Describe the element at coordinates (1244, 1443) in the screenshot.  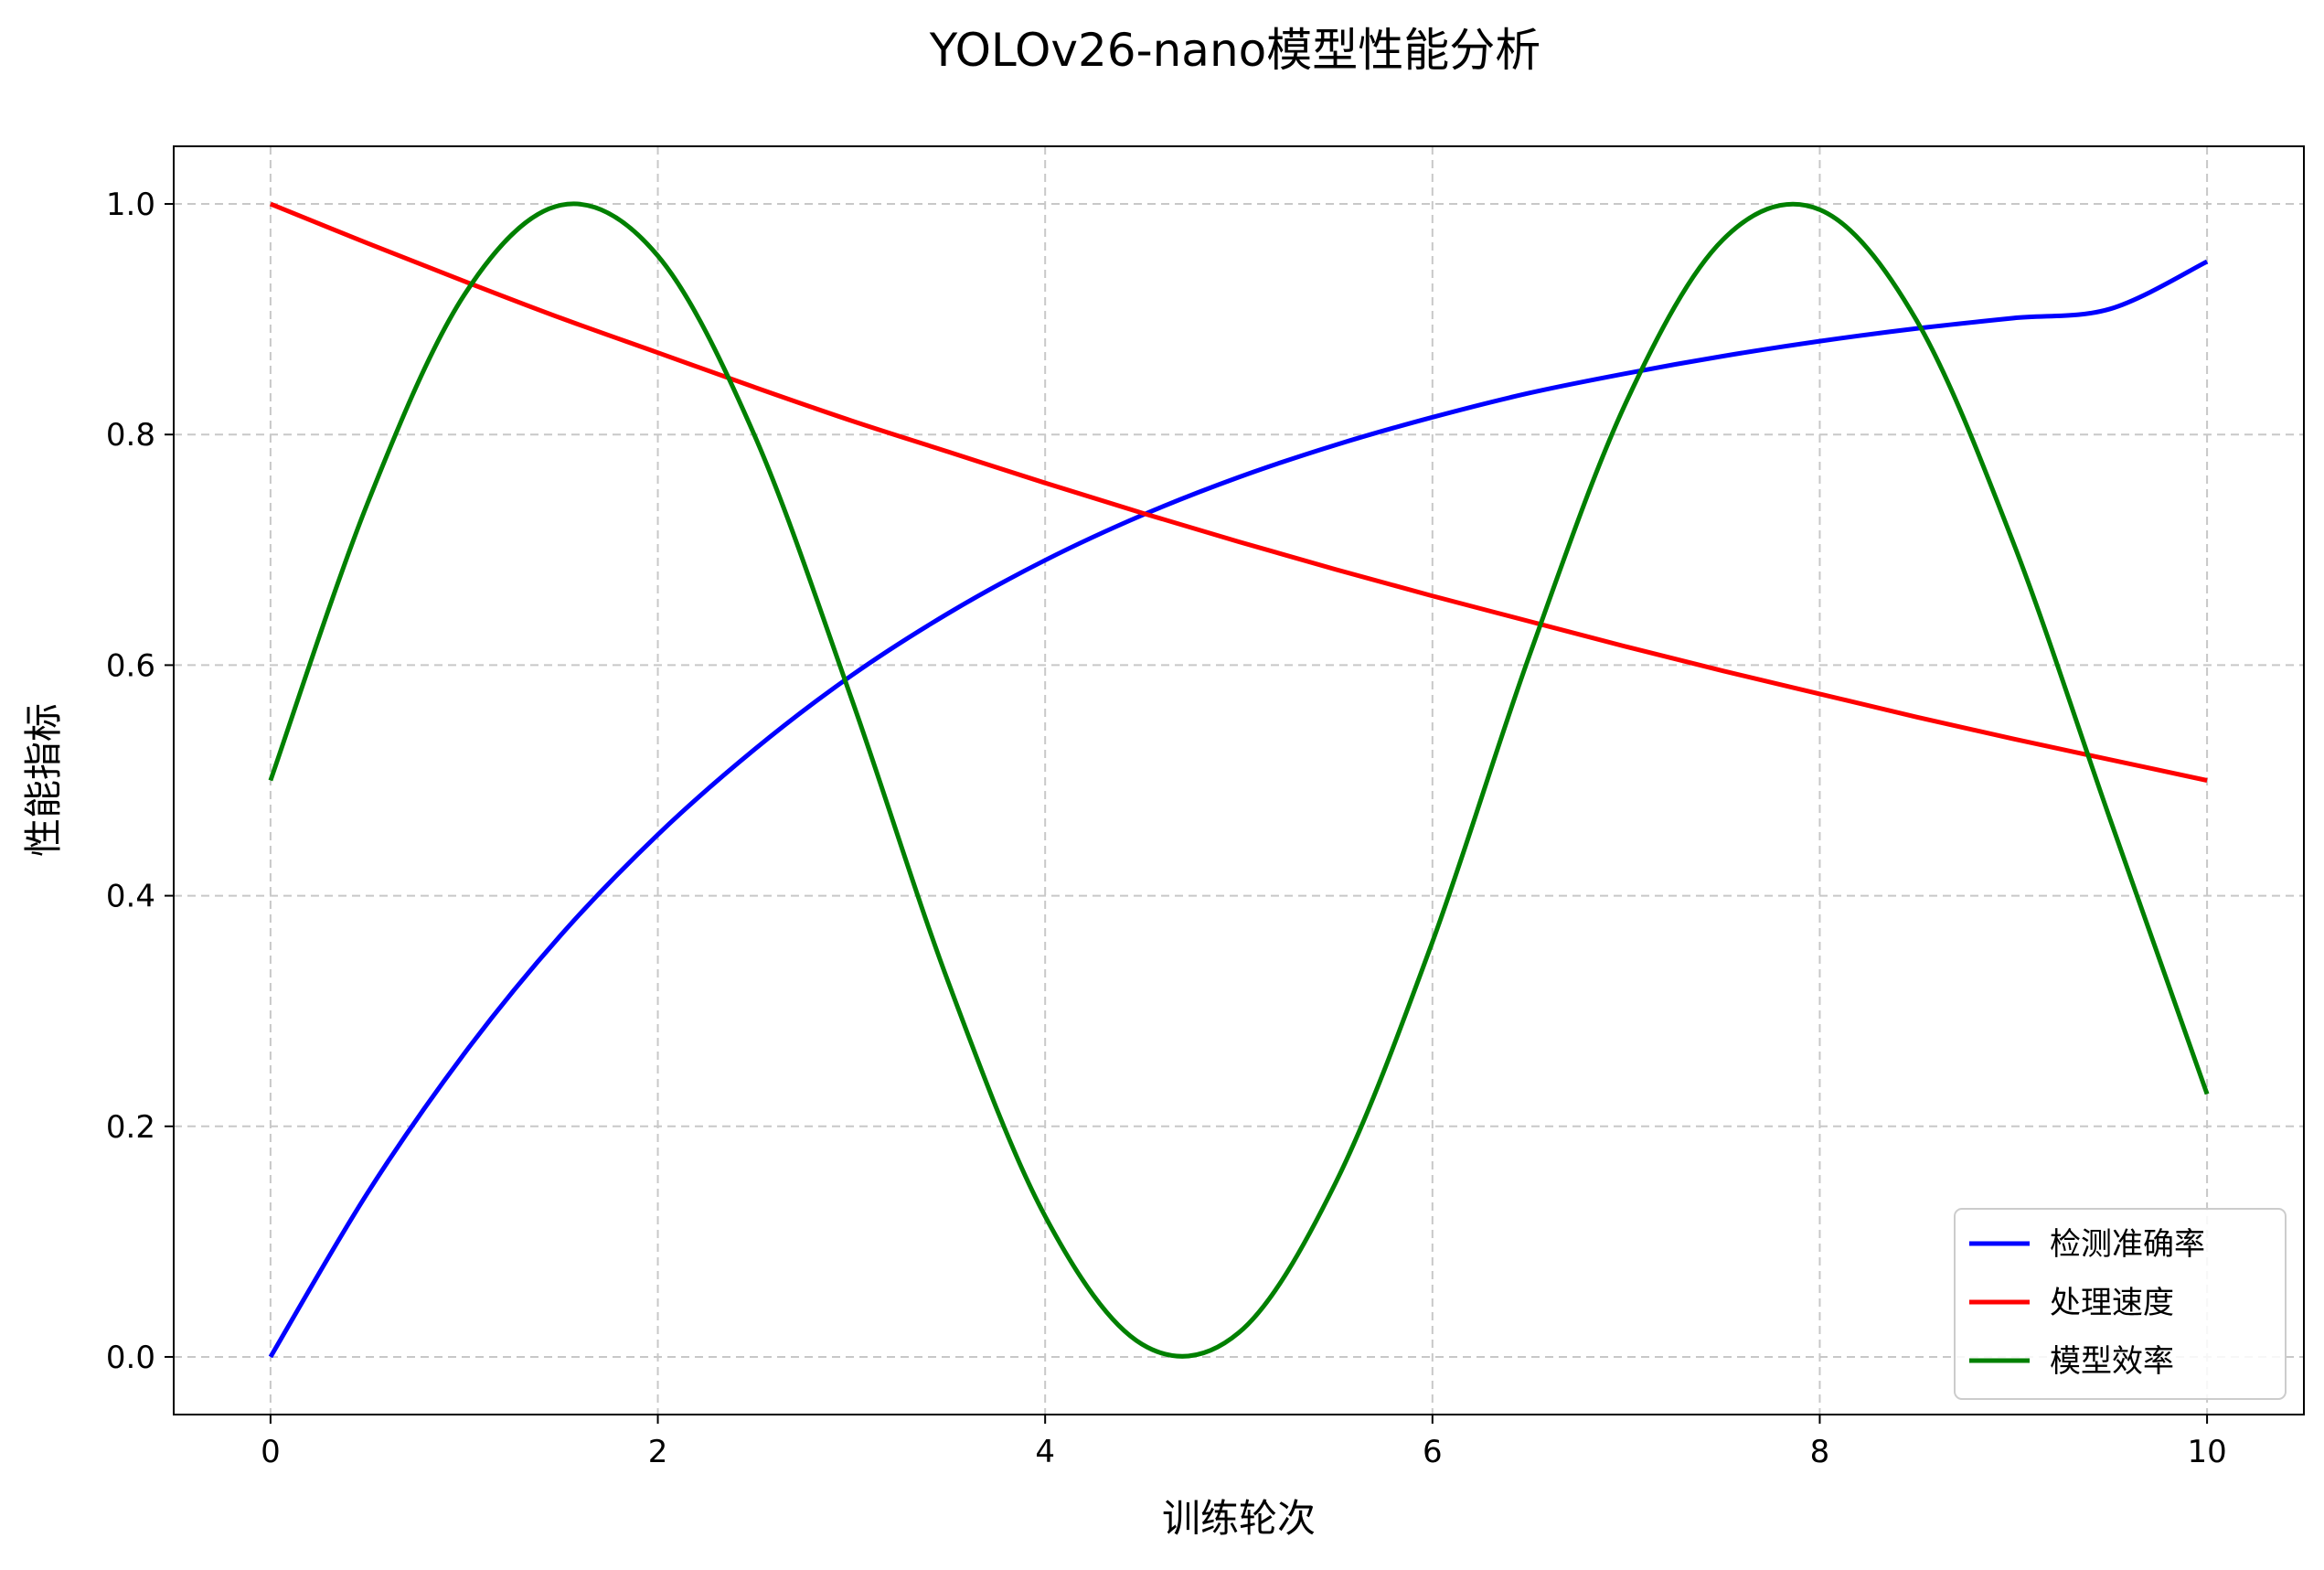
I see `x-axis-ticks: 0 2 4 6 8 10` at that location.